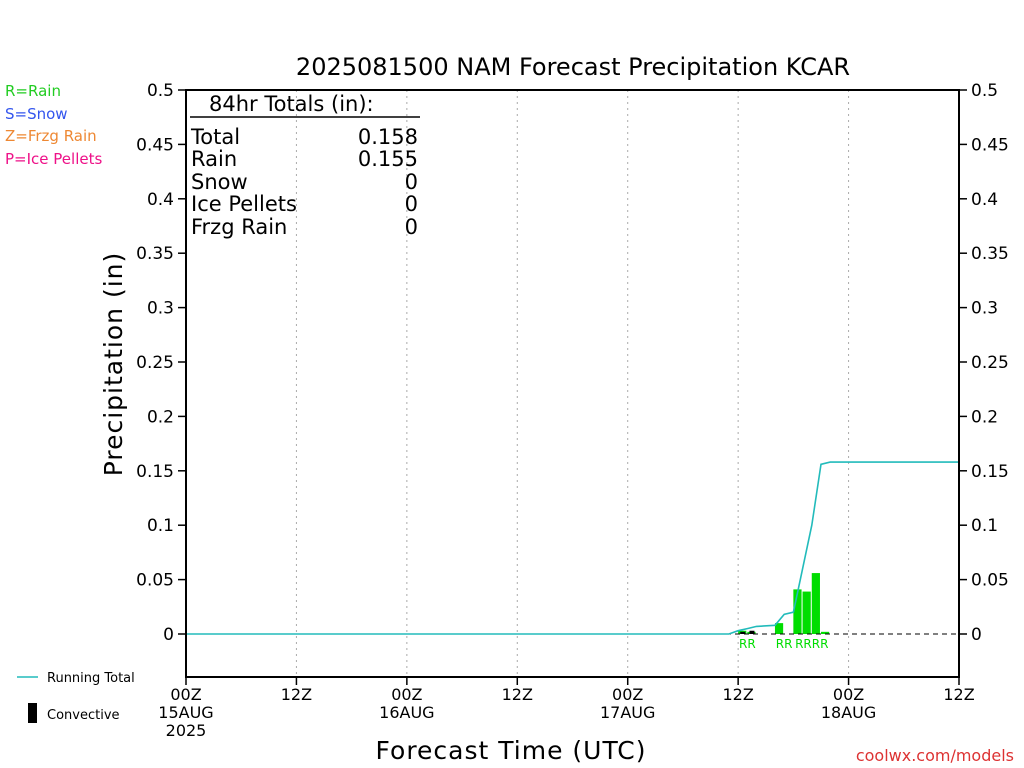 The width and height of the screenshot is (1024, 768). Describe the element at coordinates (113, 364) in the screenshot. I see `y-axis-label: Precipitation (in)` at that location.